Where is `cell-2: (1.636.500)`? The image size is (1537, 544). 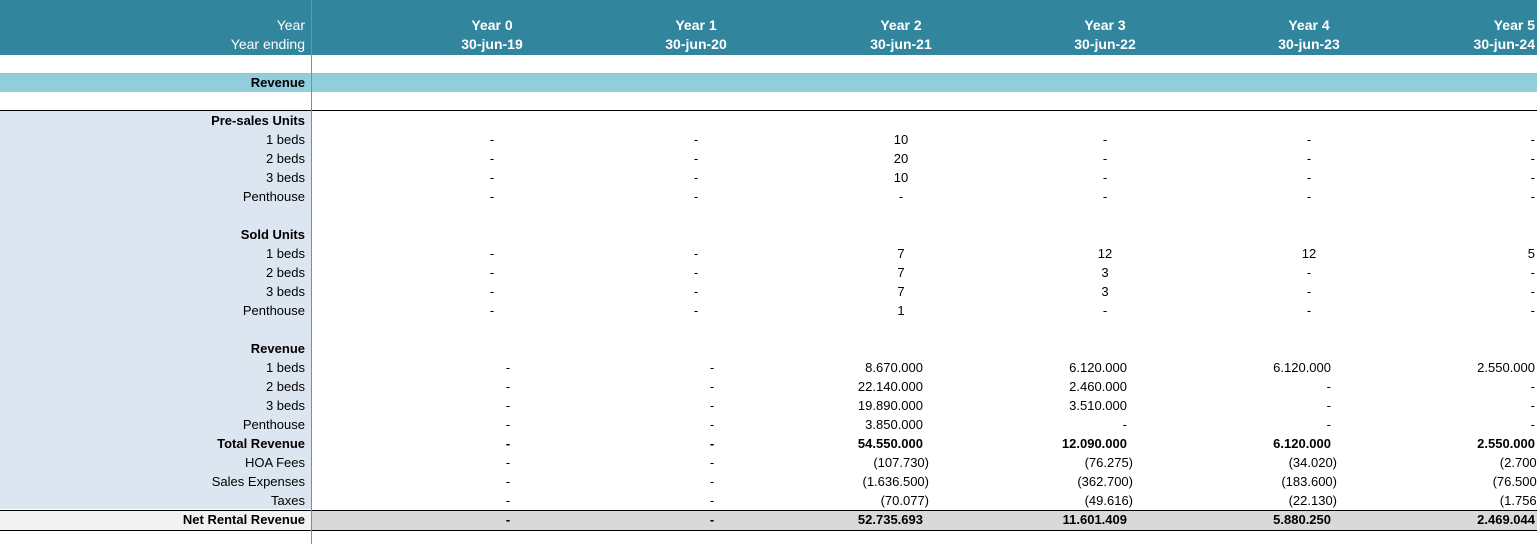
cell-2: (1.636.500) is located at coordinates (896, 481).